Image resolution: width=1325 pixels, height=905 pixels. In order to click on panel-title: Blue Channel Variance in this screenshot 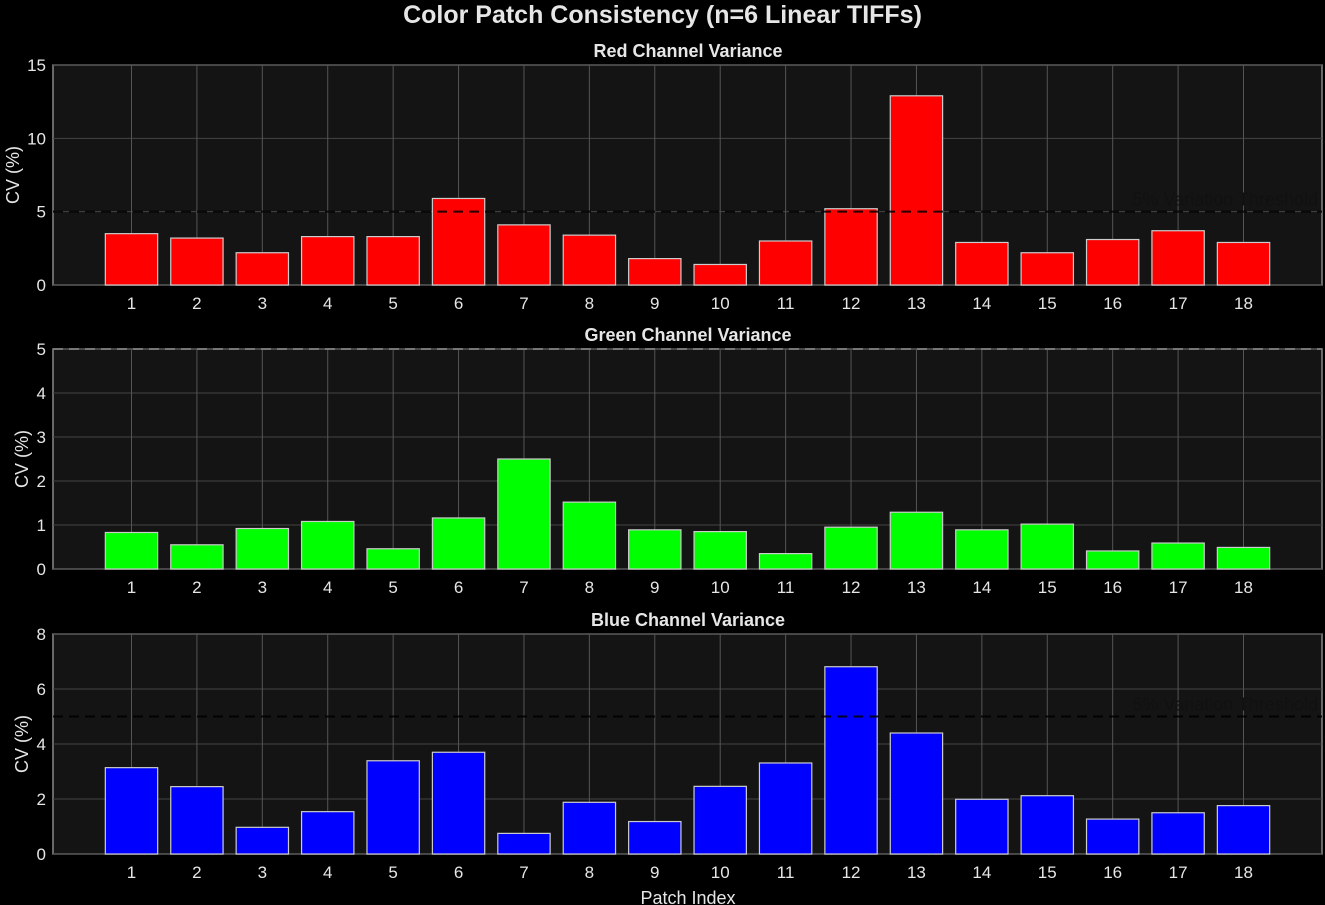, I will do `click(688, 620)`.